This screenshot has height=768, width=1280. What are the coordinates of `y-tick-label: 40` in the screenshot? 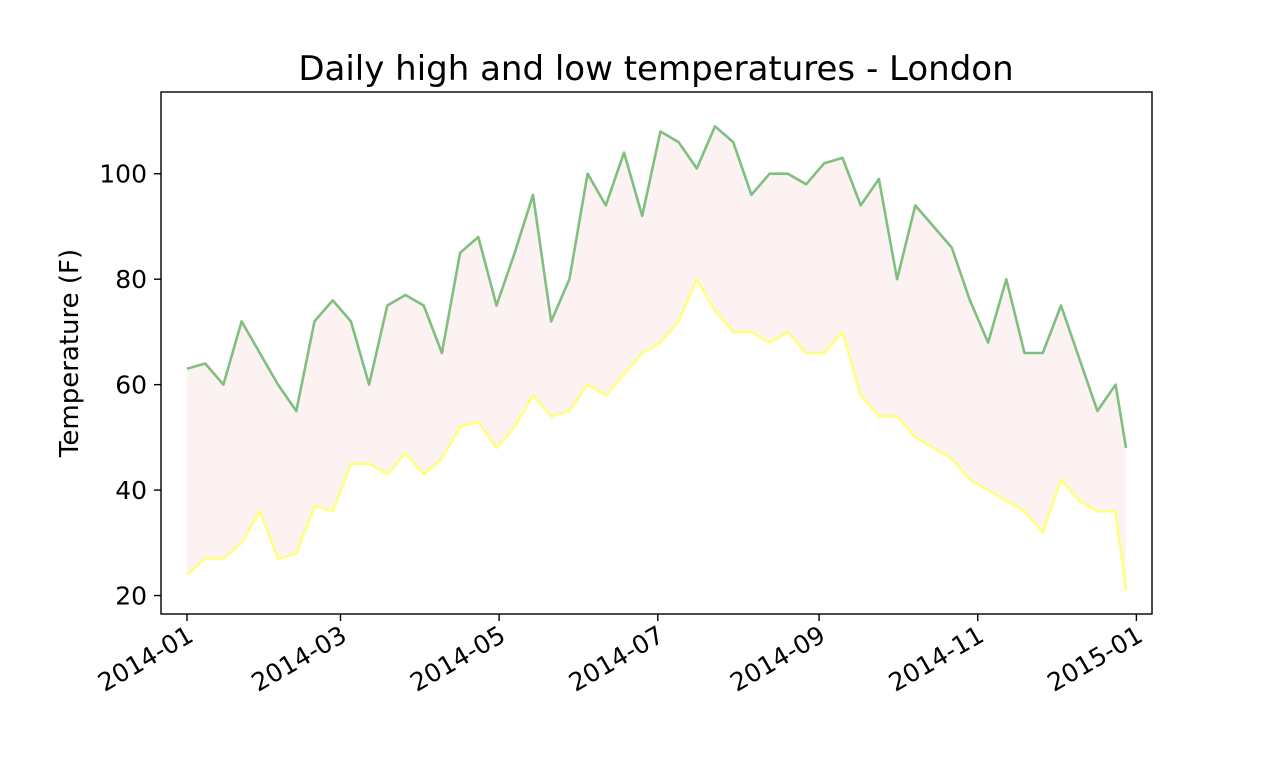 It's located at (131, 490).